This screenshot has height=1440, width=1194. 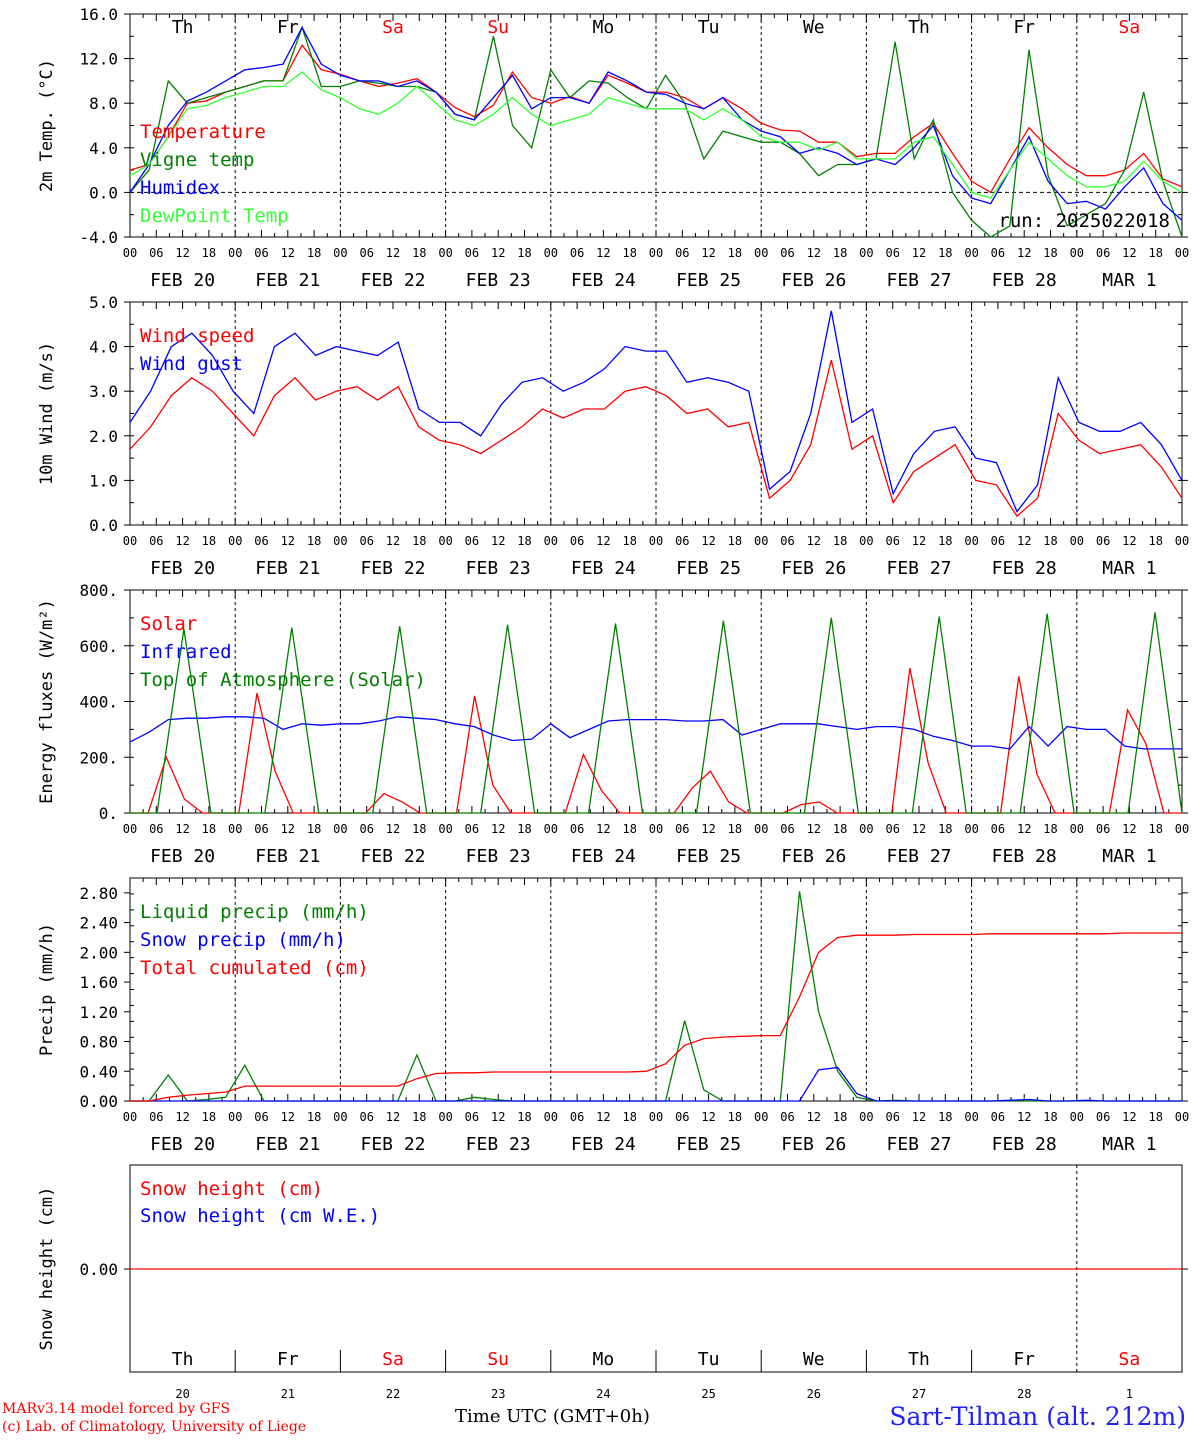 I want to click on y-tick-label: -4.0, so click(x=98, y=237).